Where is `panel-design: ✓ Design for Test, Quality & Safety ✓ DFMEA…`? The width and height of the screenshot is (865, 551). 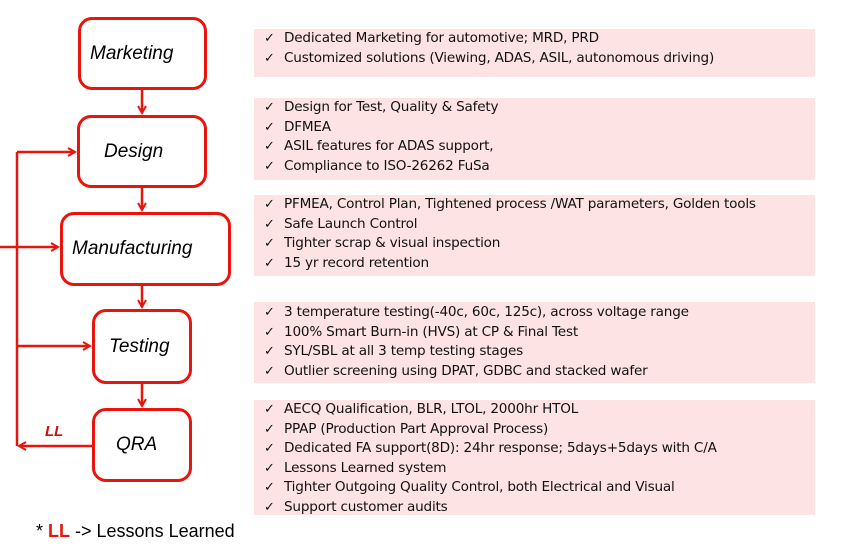
panel-design: ✓ Design for Test, Quality & Safety ✓ DFMEA… is located at coordinates (534, 139).